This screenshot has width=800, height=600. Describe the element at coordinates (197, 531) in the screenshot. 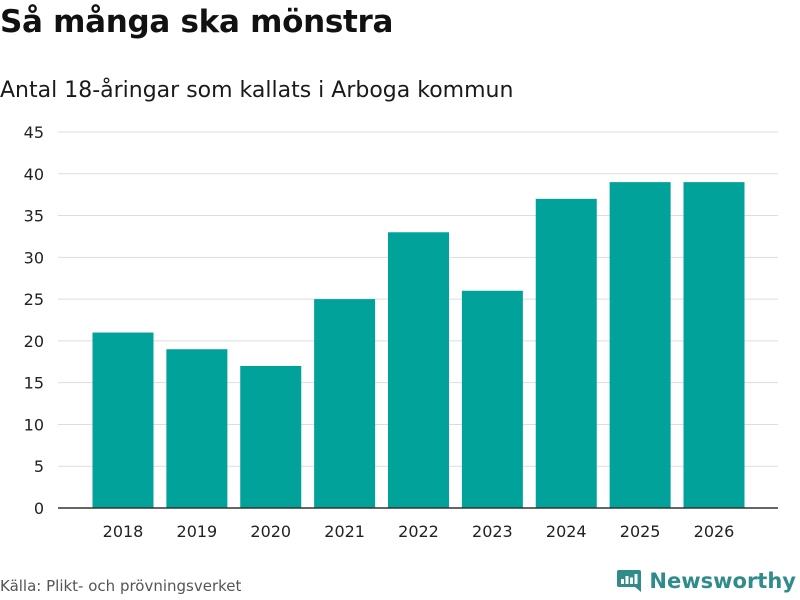

I see `x-tick-label: 2019` at that location.